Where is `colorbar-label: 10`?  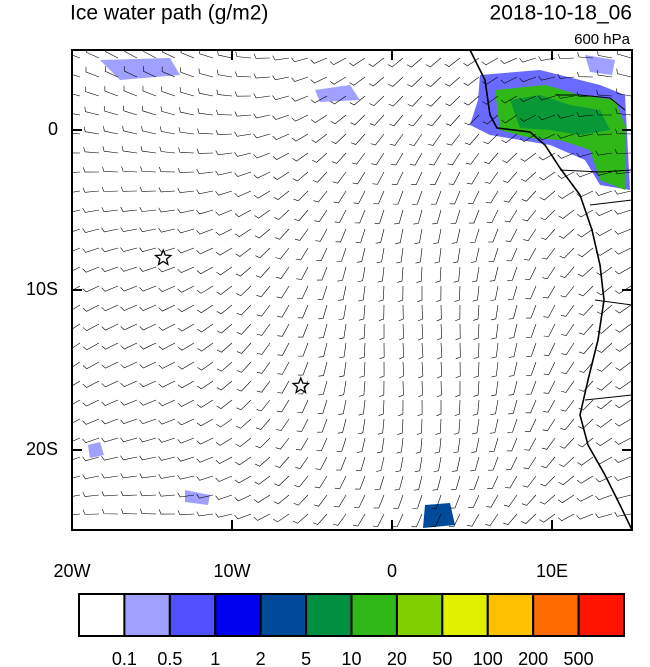 colorbar-label: 10 is located at coordinates (351, 658).